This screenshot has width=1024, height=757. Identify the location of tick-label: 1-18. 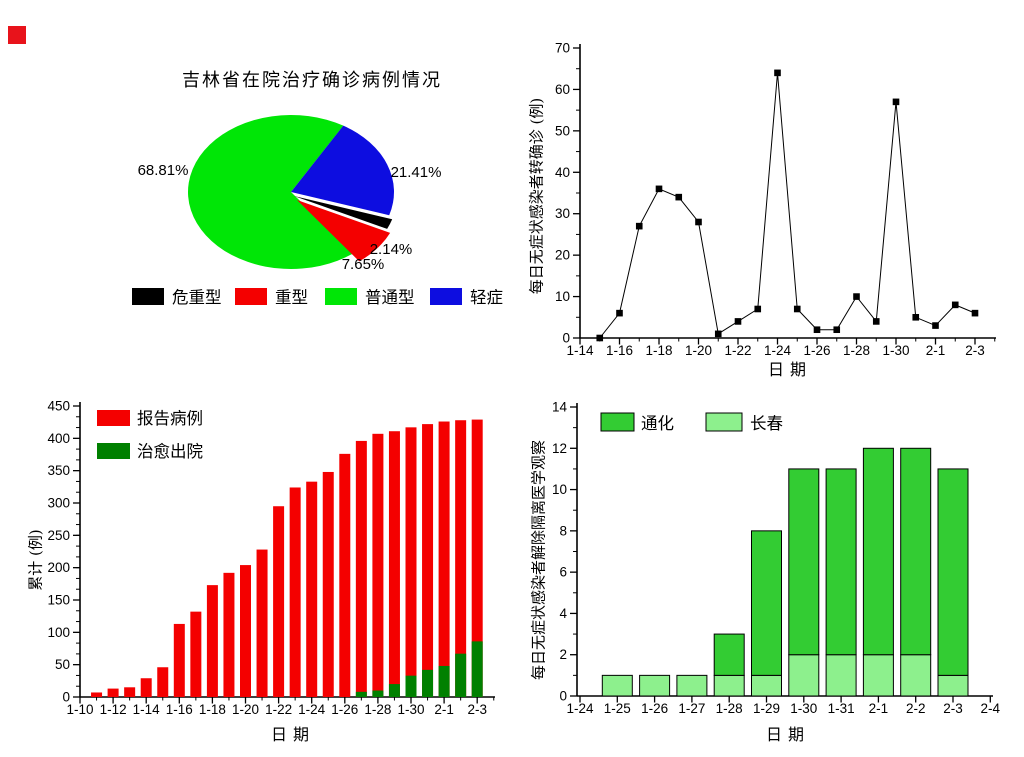
(658, 350).